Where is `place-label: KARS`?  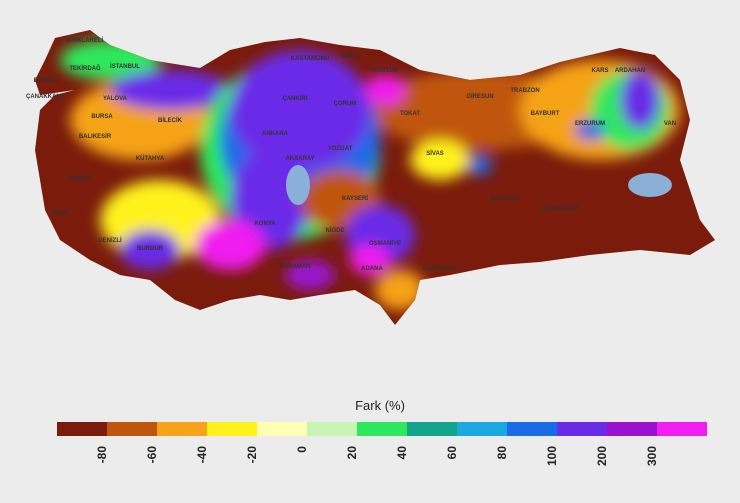
place-label: KARS is located at coordinates (599, 71).